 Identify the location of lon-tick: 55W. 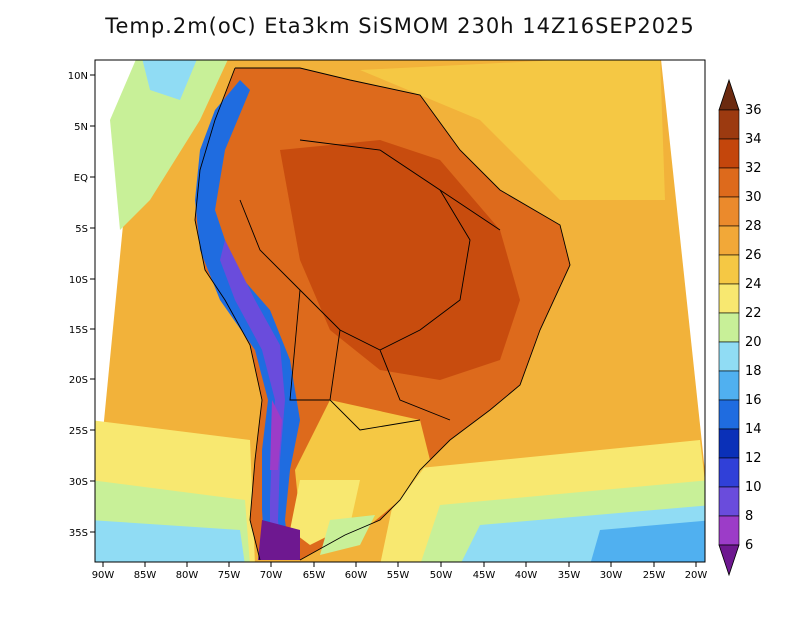
(398, 571).